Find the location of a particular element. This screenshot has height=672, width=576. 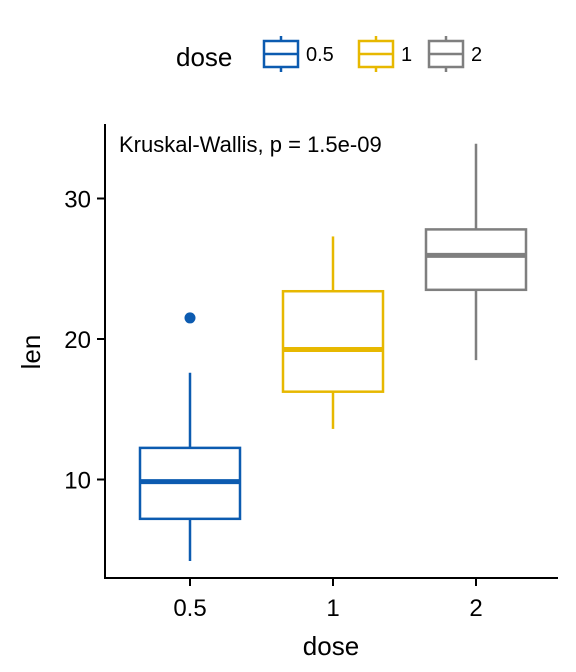

legend-item-1: 1 is located at coordinates (384, 54).